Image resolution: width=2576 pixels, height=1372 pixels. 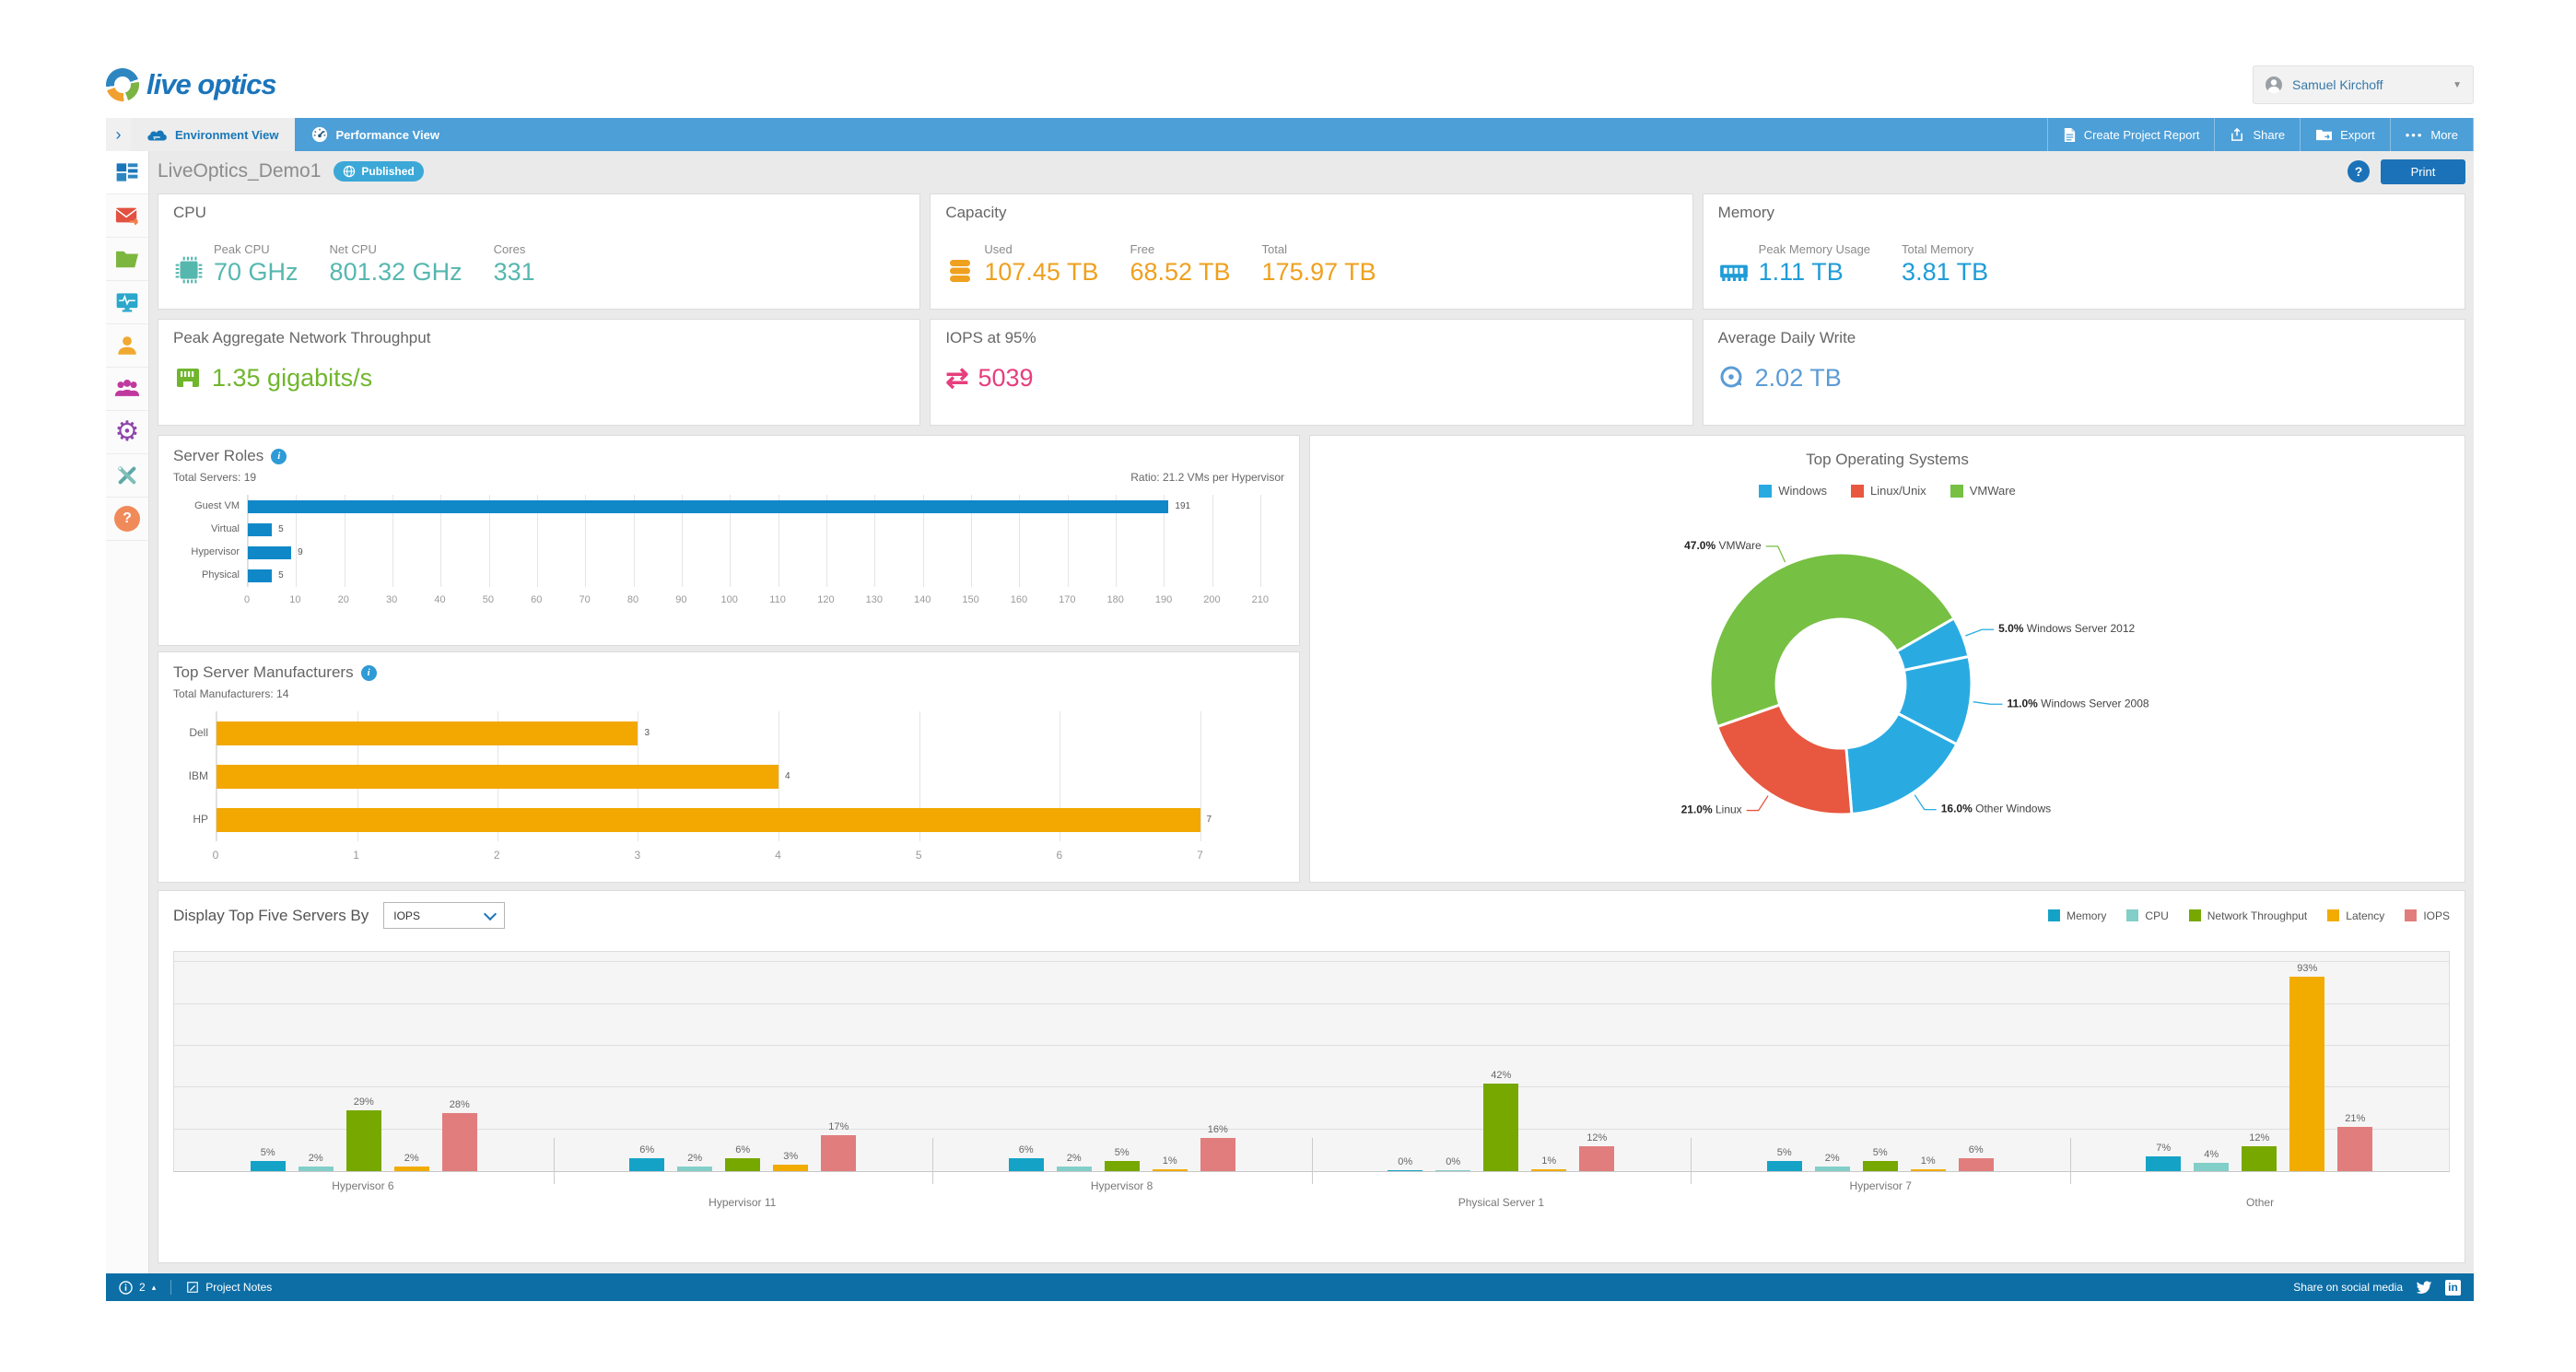 I want to click on twitter-icon, so click(x=2424, y=1287).